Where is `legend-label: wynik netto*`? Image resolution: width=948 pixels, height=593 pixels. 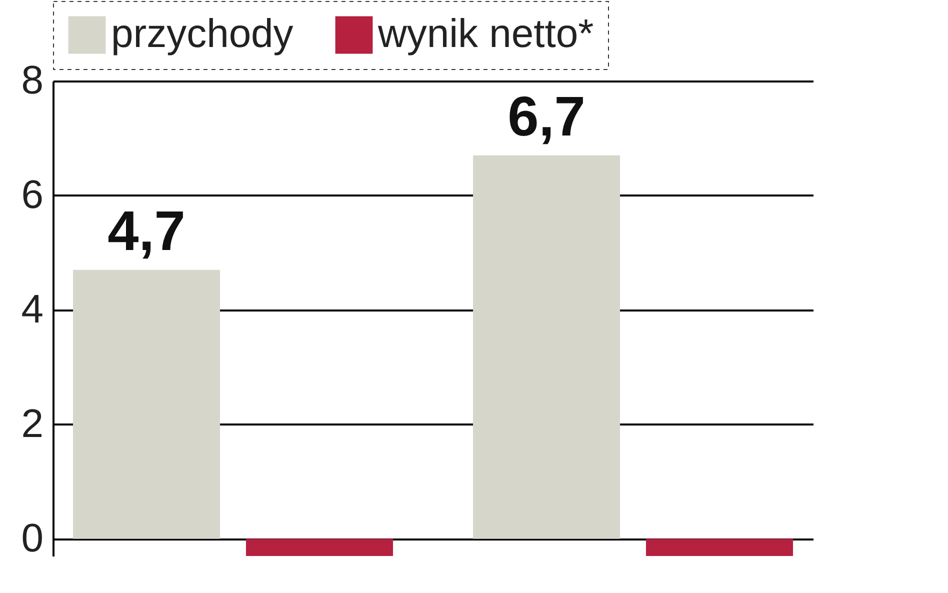 legend-label: wynik netto* is located at coordinates (485, 34).